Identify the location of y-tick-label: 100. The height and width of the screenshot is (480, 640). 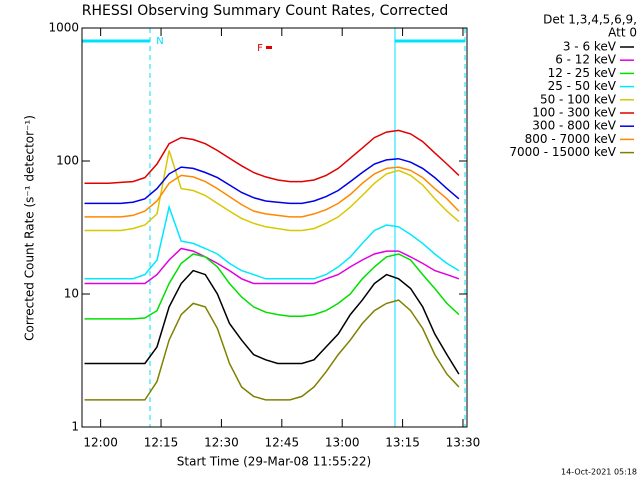
(67, 161).